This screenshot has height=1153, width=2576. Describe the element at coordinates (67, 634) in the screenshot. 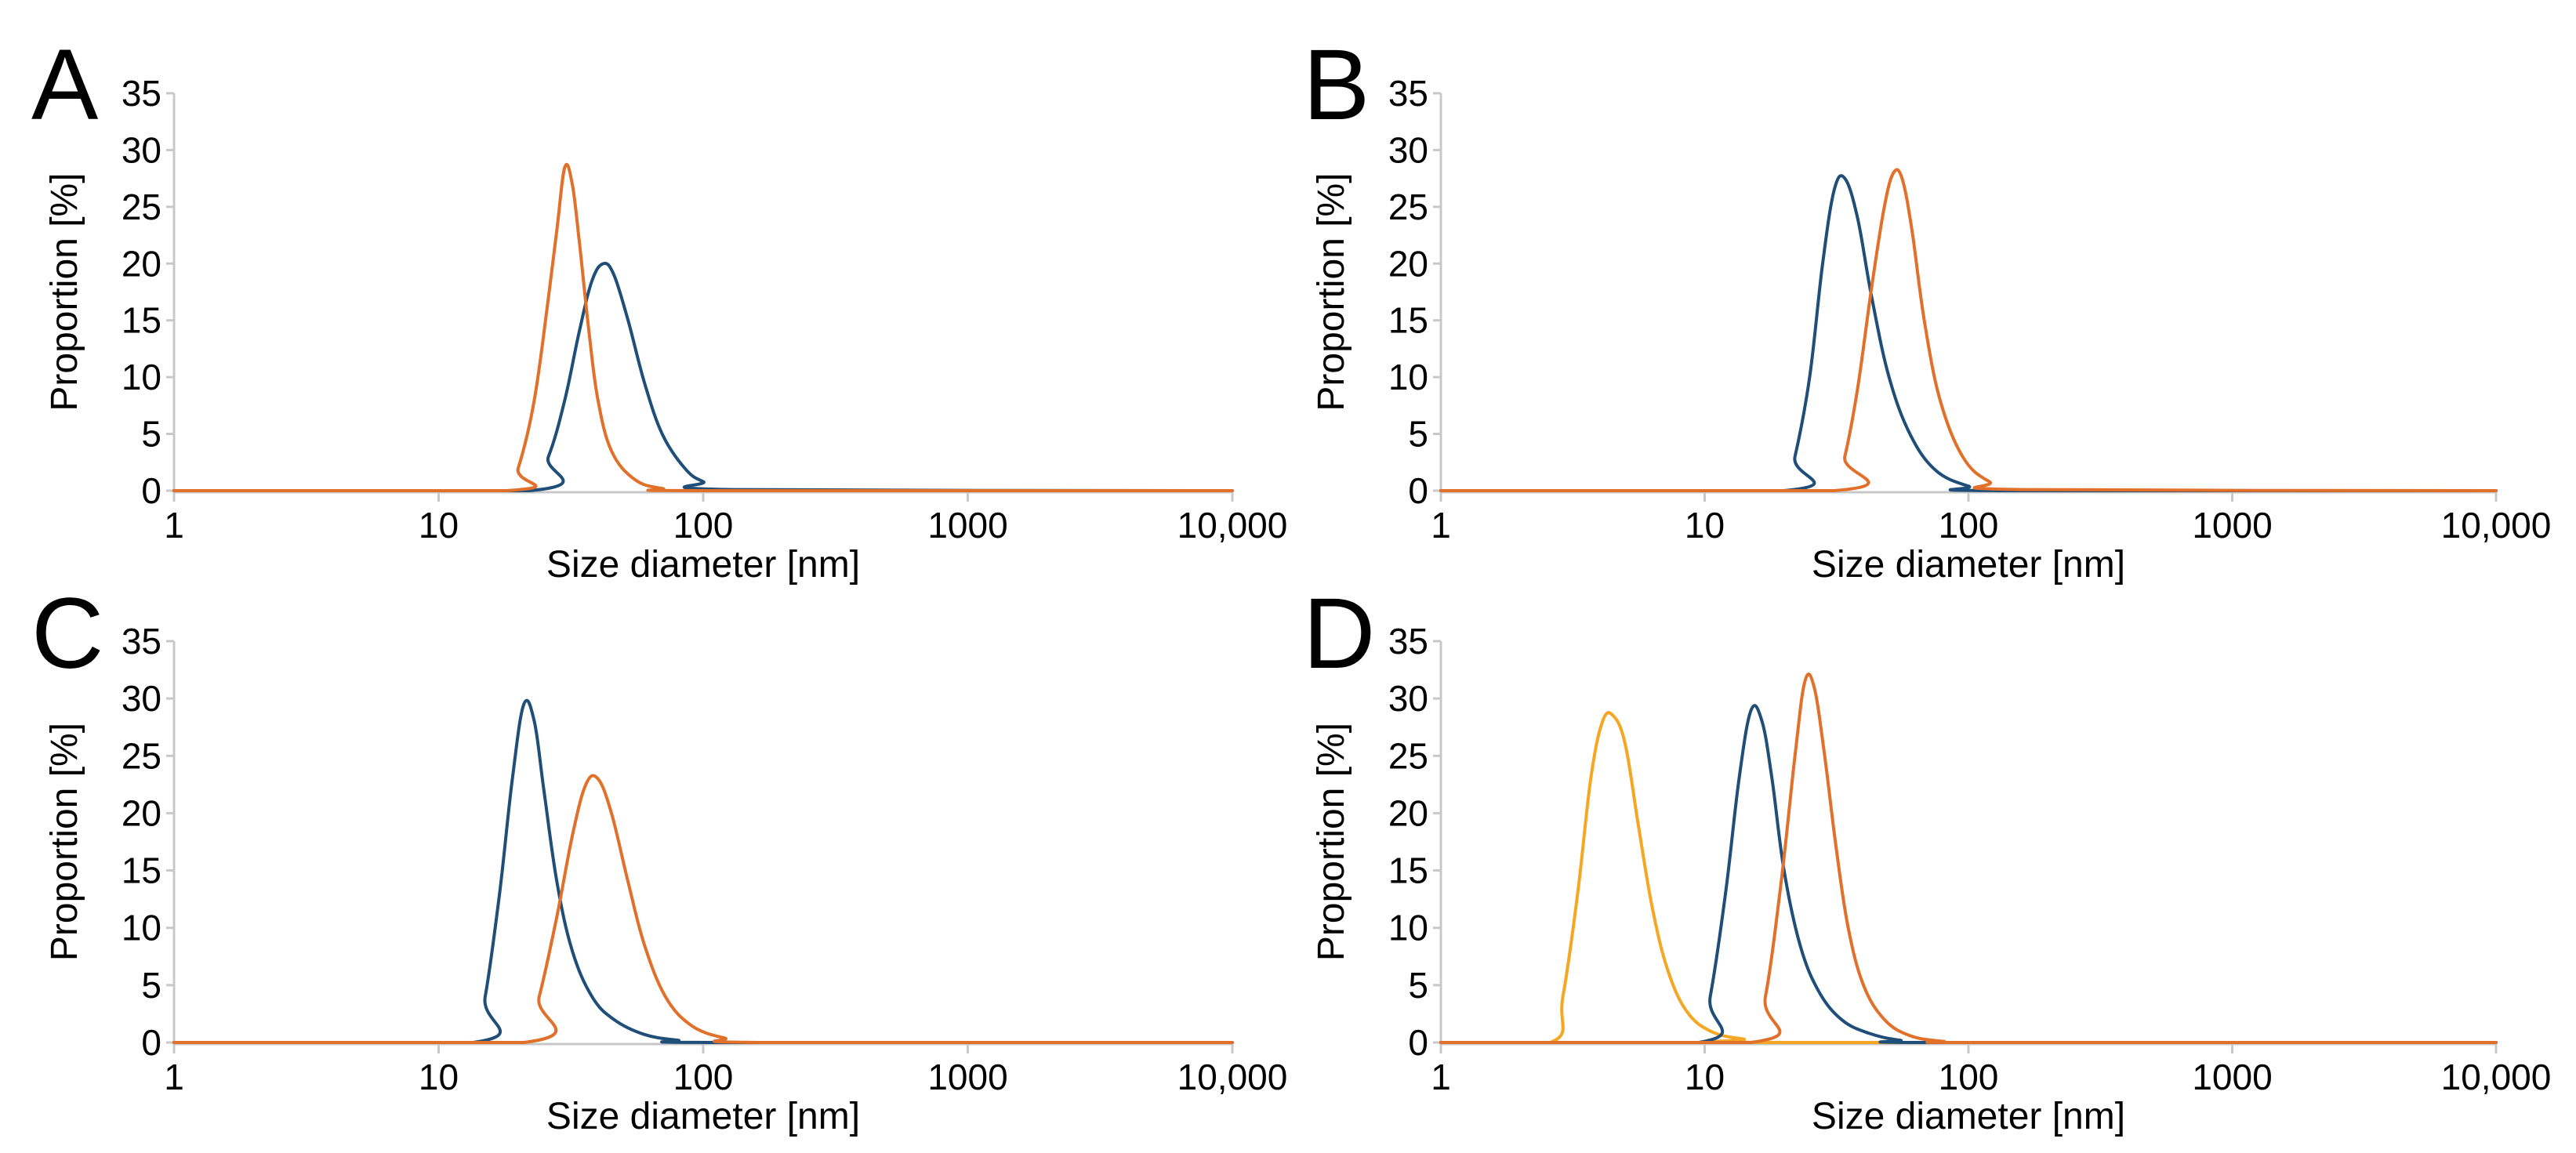

I see `panel-letter: C` at that location.